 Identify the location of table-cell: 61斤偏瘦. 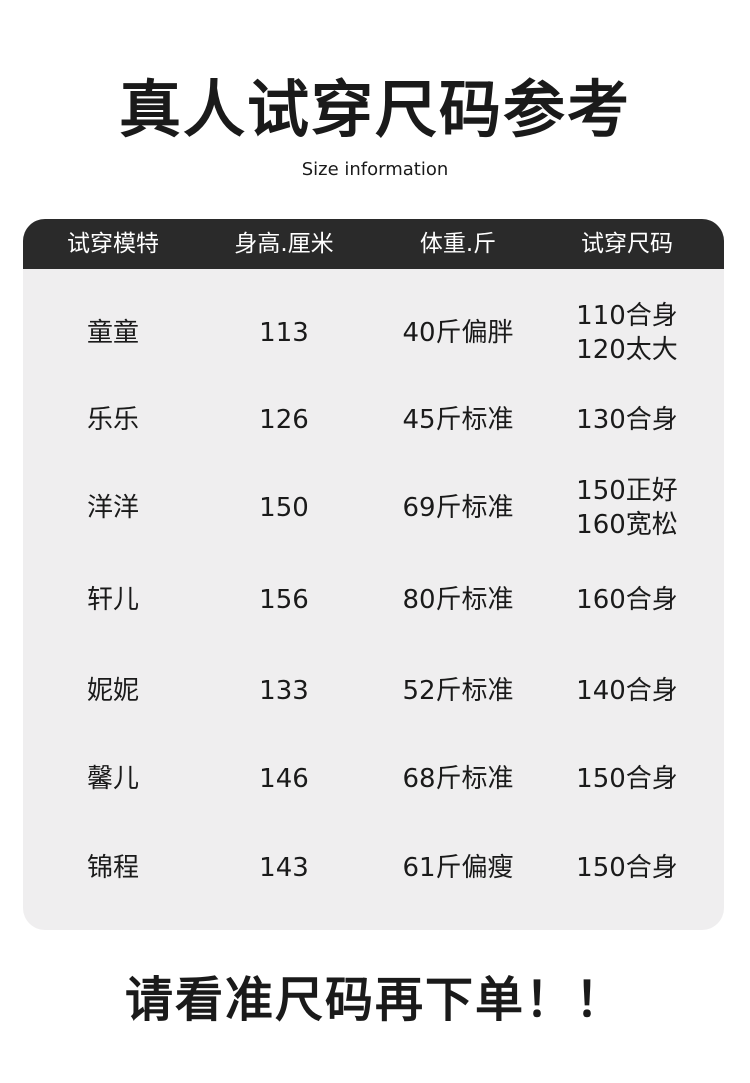
(458, 868).